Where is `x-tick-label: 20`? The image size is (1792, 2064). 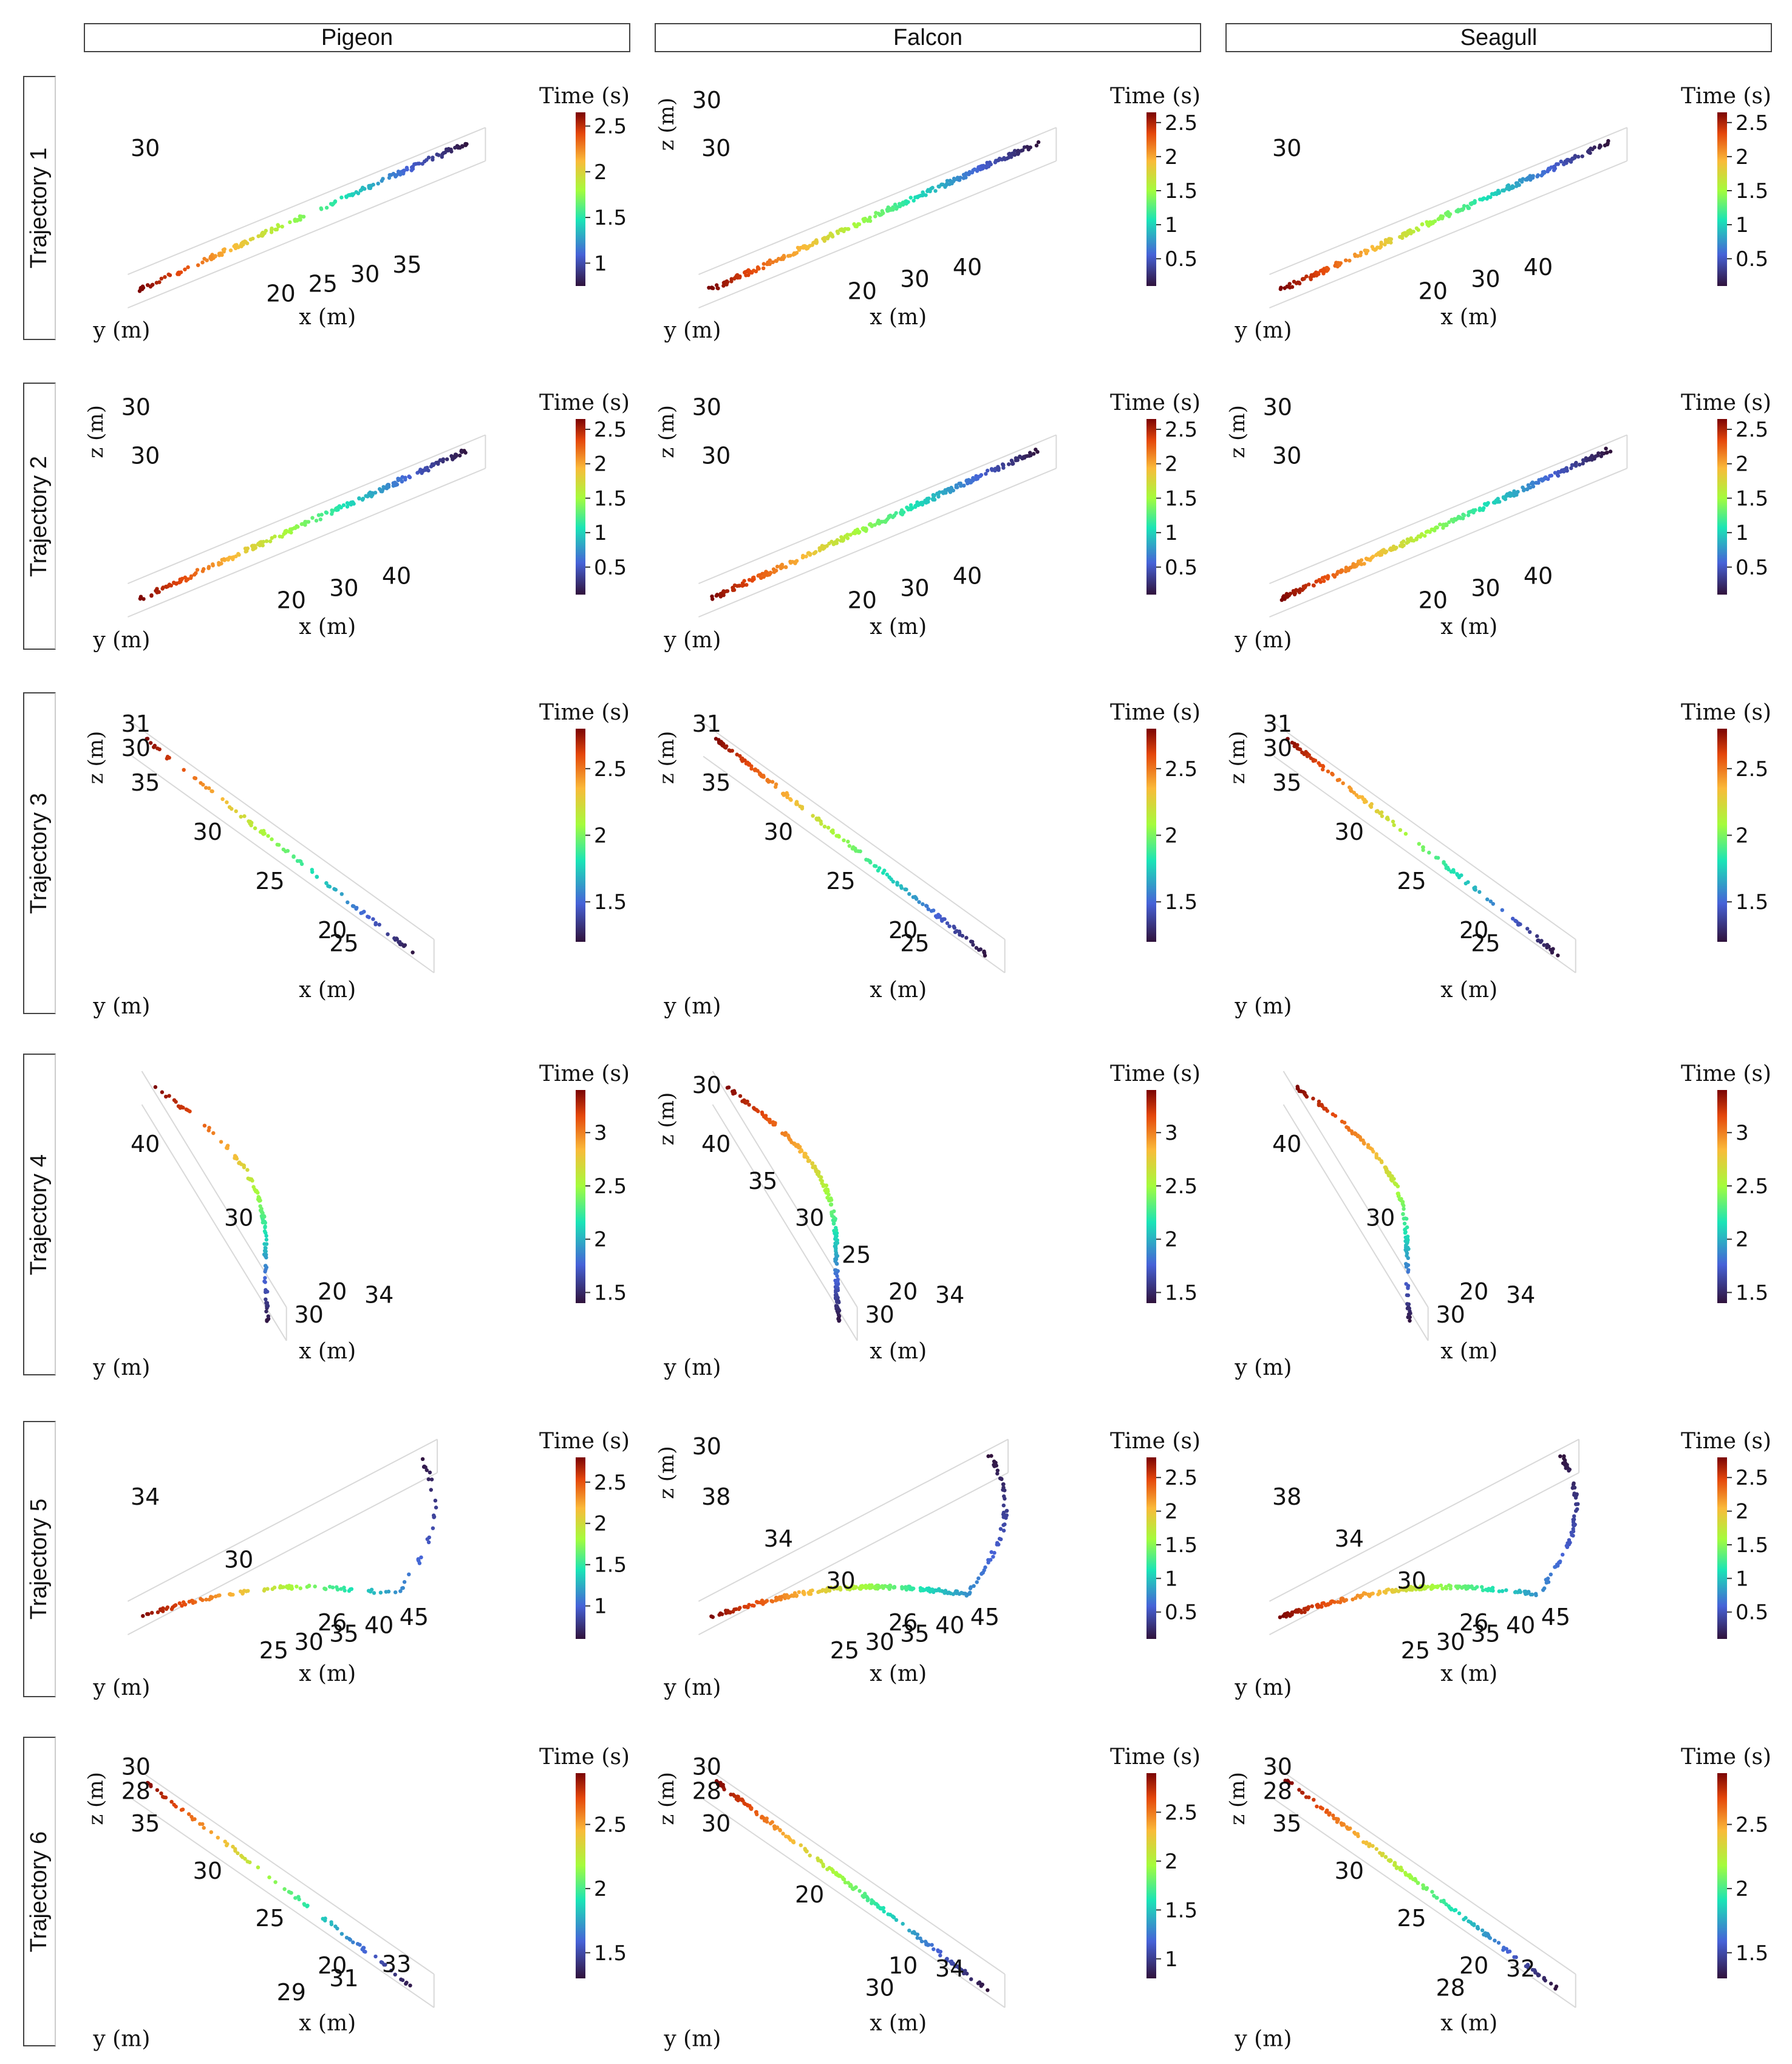 x-tick-label: 20 is located at coordinates (1433, 291).